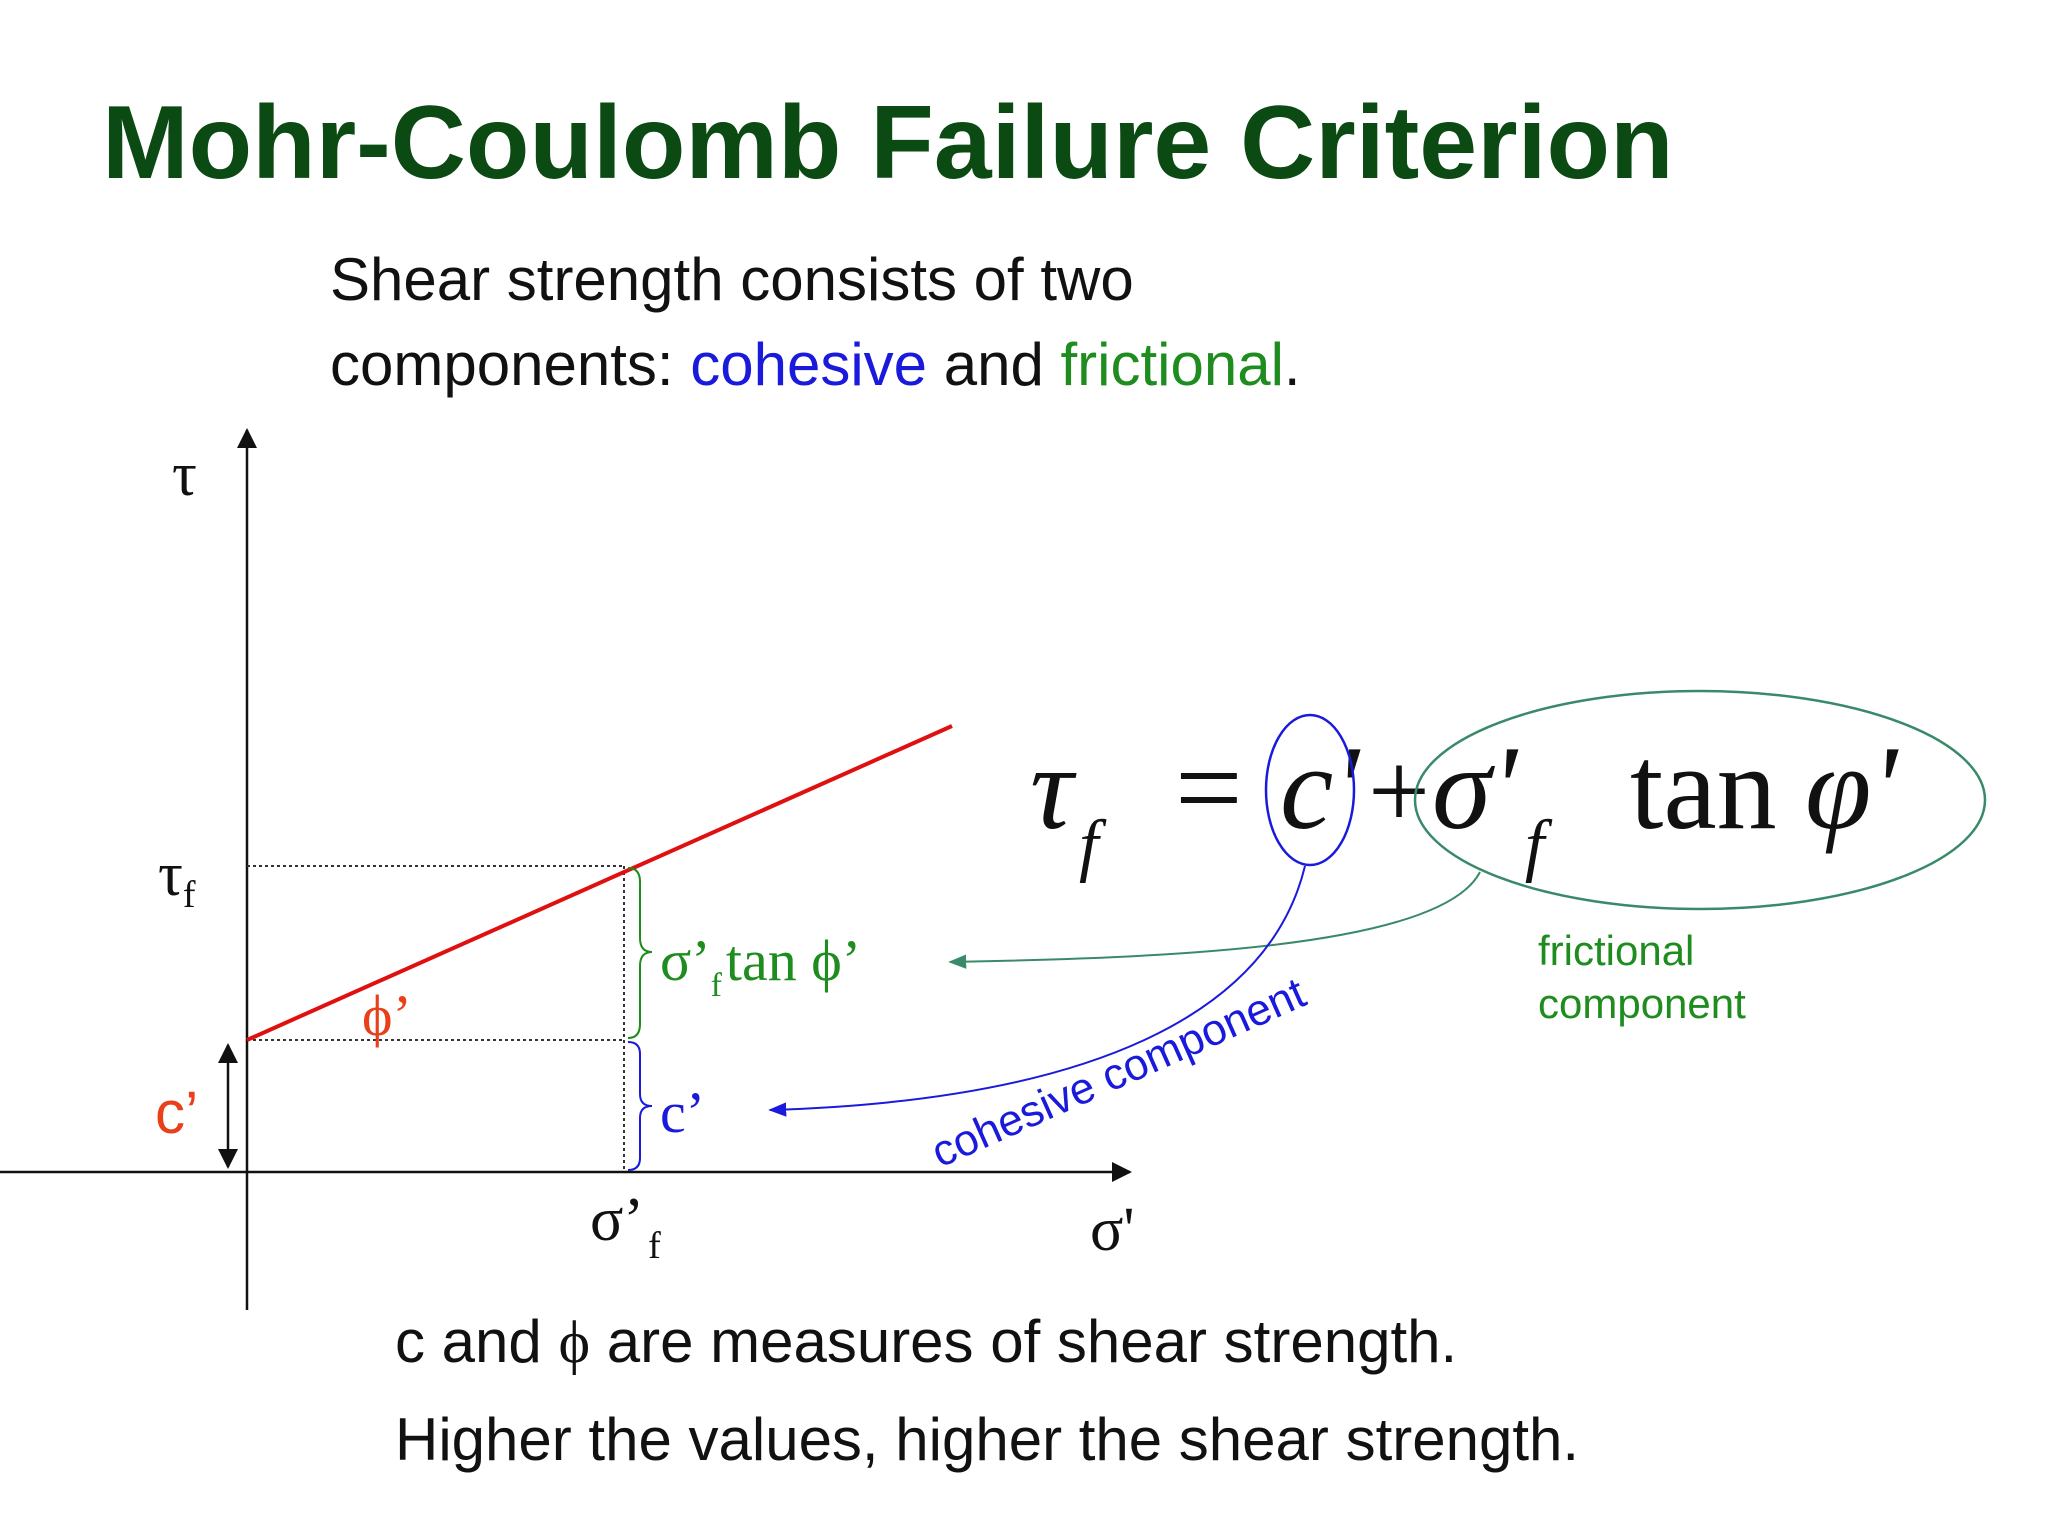 This screenshot has width=2048, height=1536. Describe the element at coordinates (170, 875) in the screenshot. I see `tau-f-main: τ` at that location.